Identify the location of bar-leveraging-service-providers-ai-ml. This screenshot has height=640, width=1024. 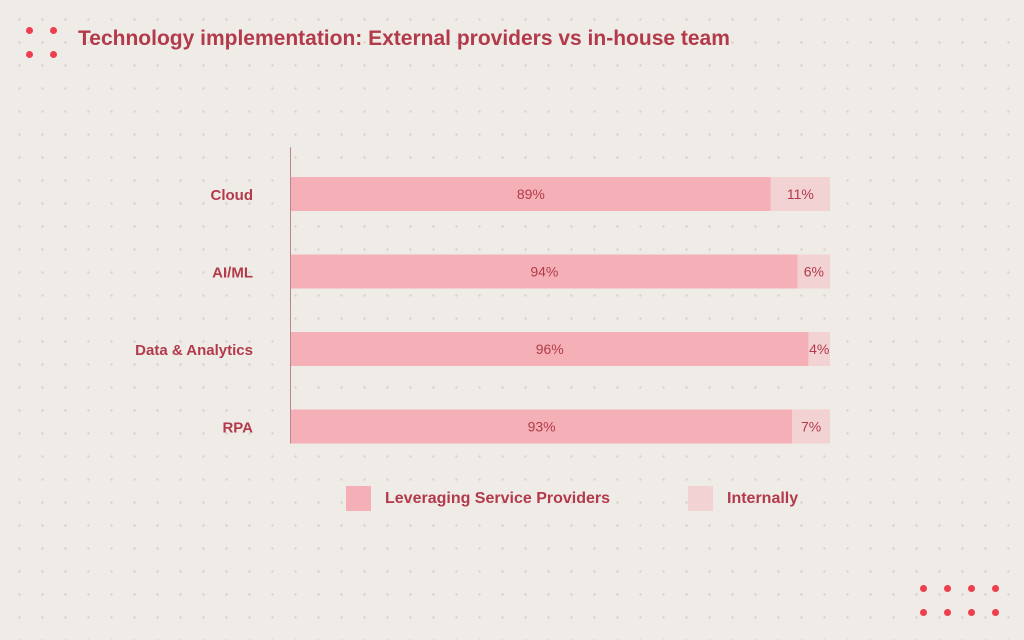
(544, 271).